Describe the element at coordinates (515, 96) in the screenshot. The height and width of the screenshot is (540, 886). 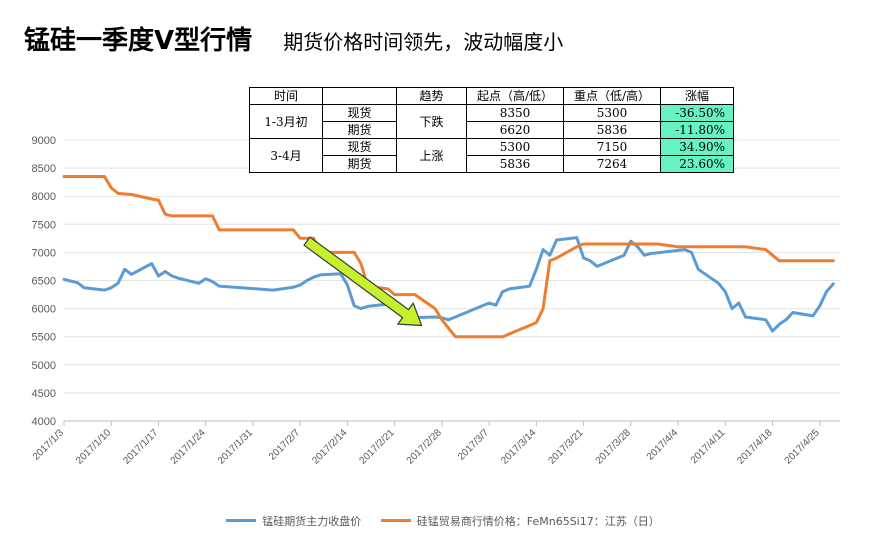
I see `table-header: 起点（高/低）` at that location.